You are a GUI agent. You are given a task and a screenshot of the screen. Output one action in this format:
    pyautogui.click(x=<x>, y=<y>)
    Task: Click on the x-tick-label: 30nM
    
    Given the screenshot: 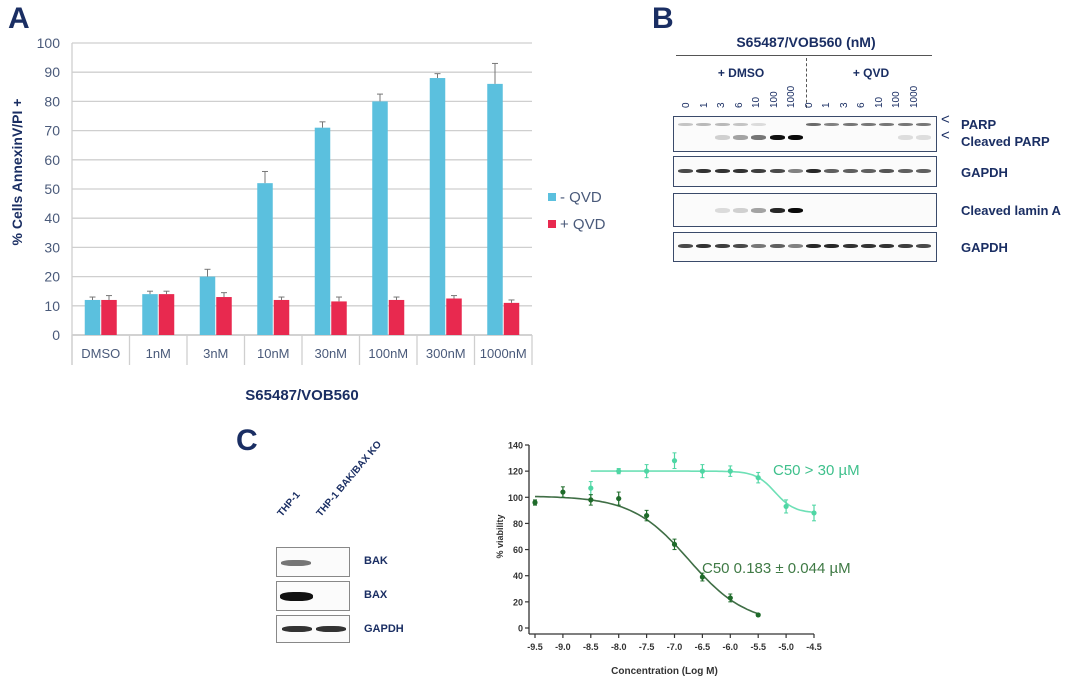 What is the action you would take?
    pyautogui.click(x=330, y=353)
    